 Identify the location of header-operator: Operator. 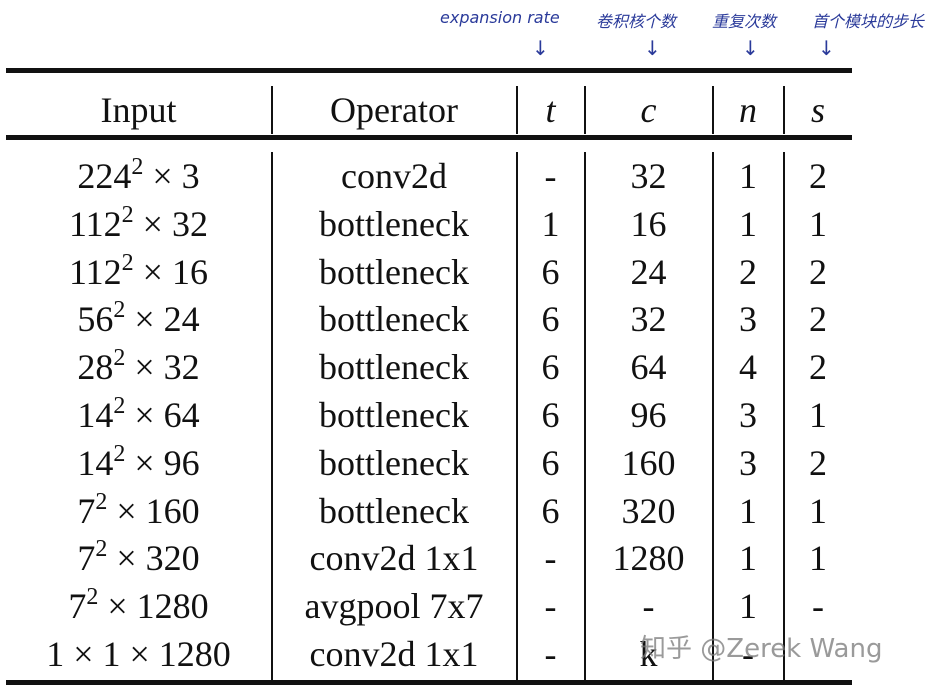
(394, 110).